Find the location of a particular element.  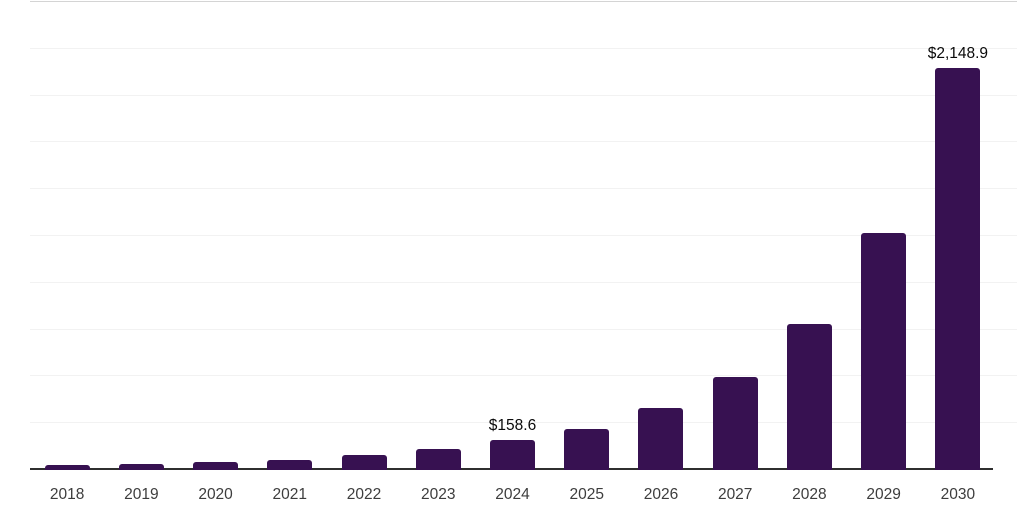

bar-2023 is located at coordinates (438, 459).